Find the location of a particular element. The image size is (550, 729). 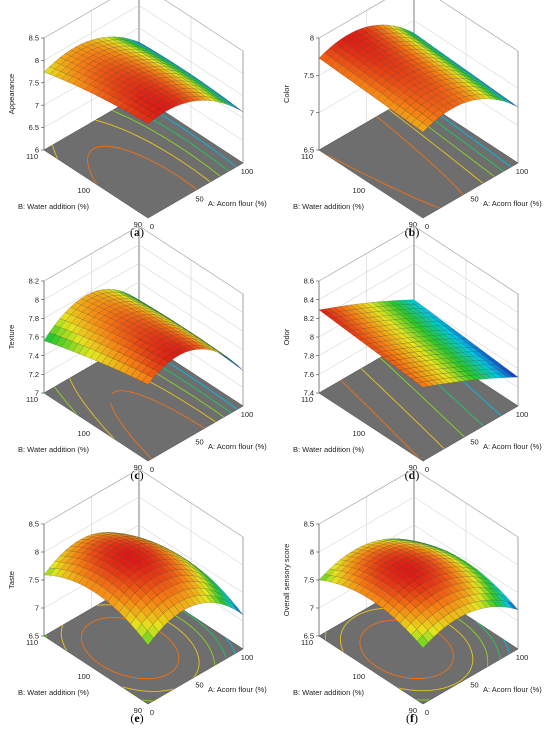

y-axis-line is located at coordinates (371, 184).